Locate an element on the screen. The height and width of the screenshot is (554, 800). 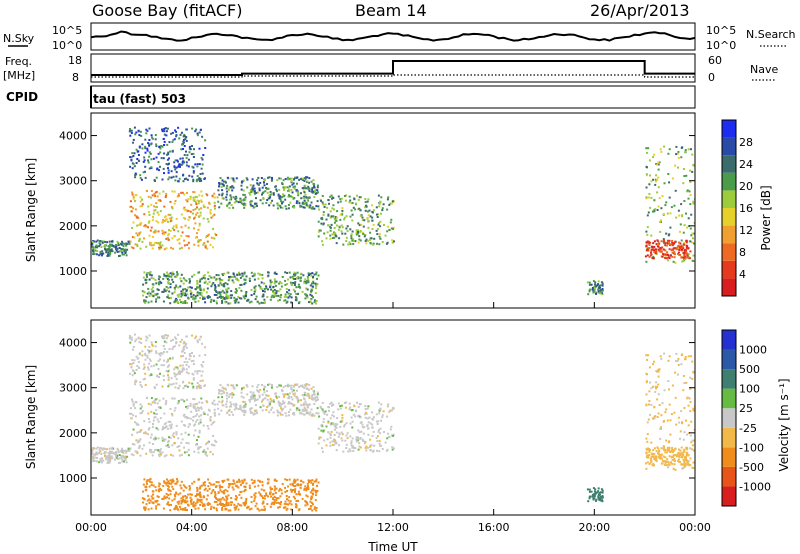
noise-tick-low-right: 10^0 is located at coordinates (721, 45).